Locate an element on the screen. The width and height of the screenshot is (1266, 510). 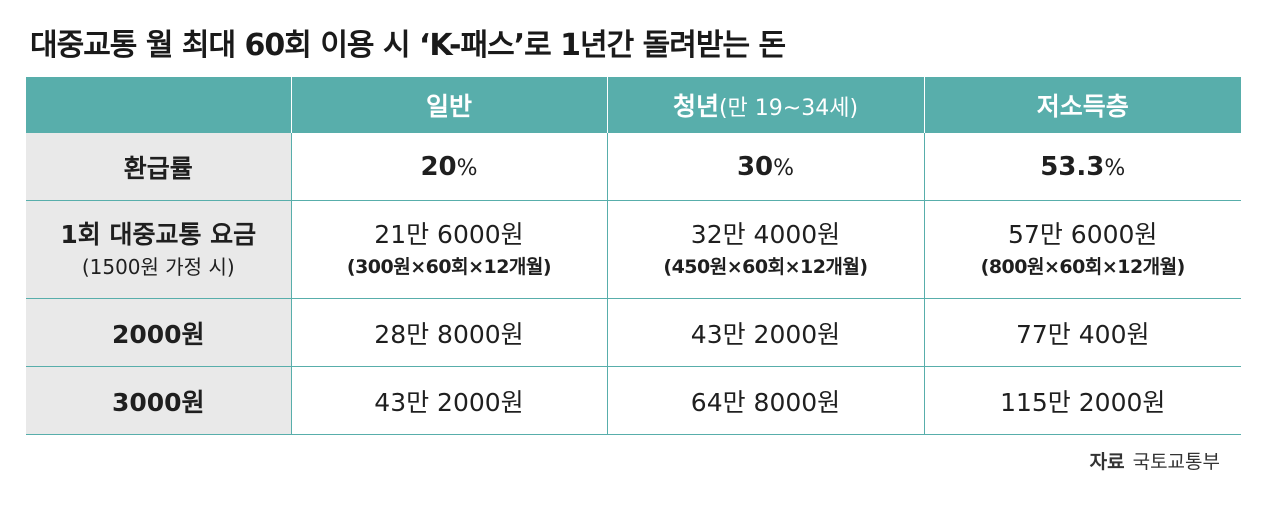
row-label-fare1500: 1회 대중교통 요금 (1500원 가정 시) is located at coordinates (158, 249).